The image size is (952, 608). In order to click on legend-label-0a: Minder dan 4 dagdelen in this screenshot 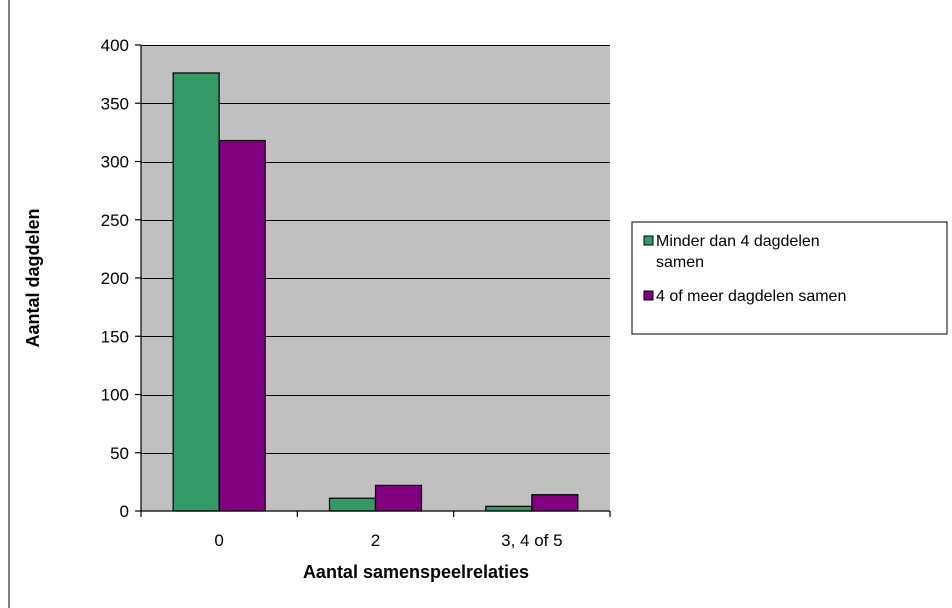, I will do `click(738, 241)`.